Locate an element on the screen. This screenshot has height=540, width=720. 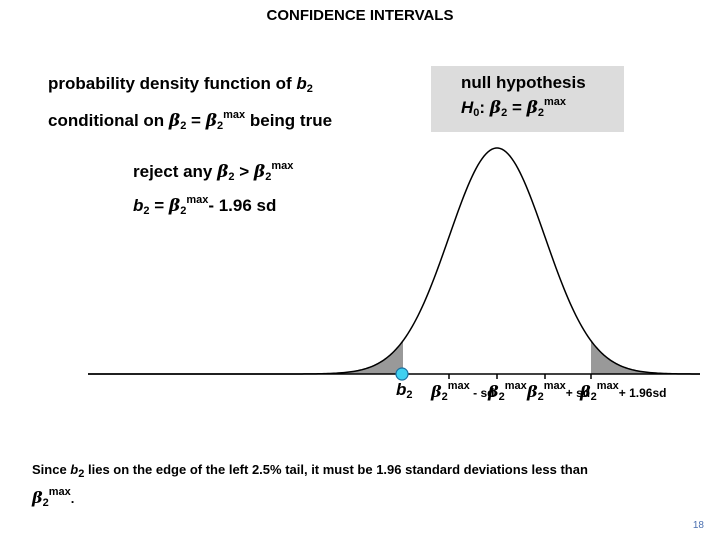
pdf-label-conditional: conditional on is located at coordinates (108, 120).